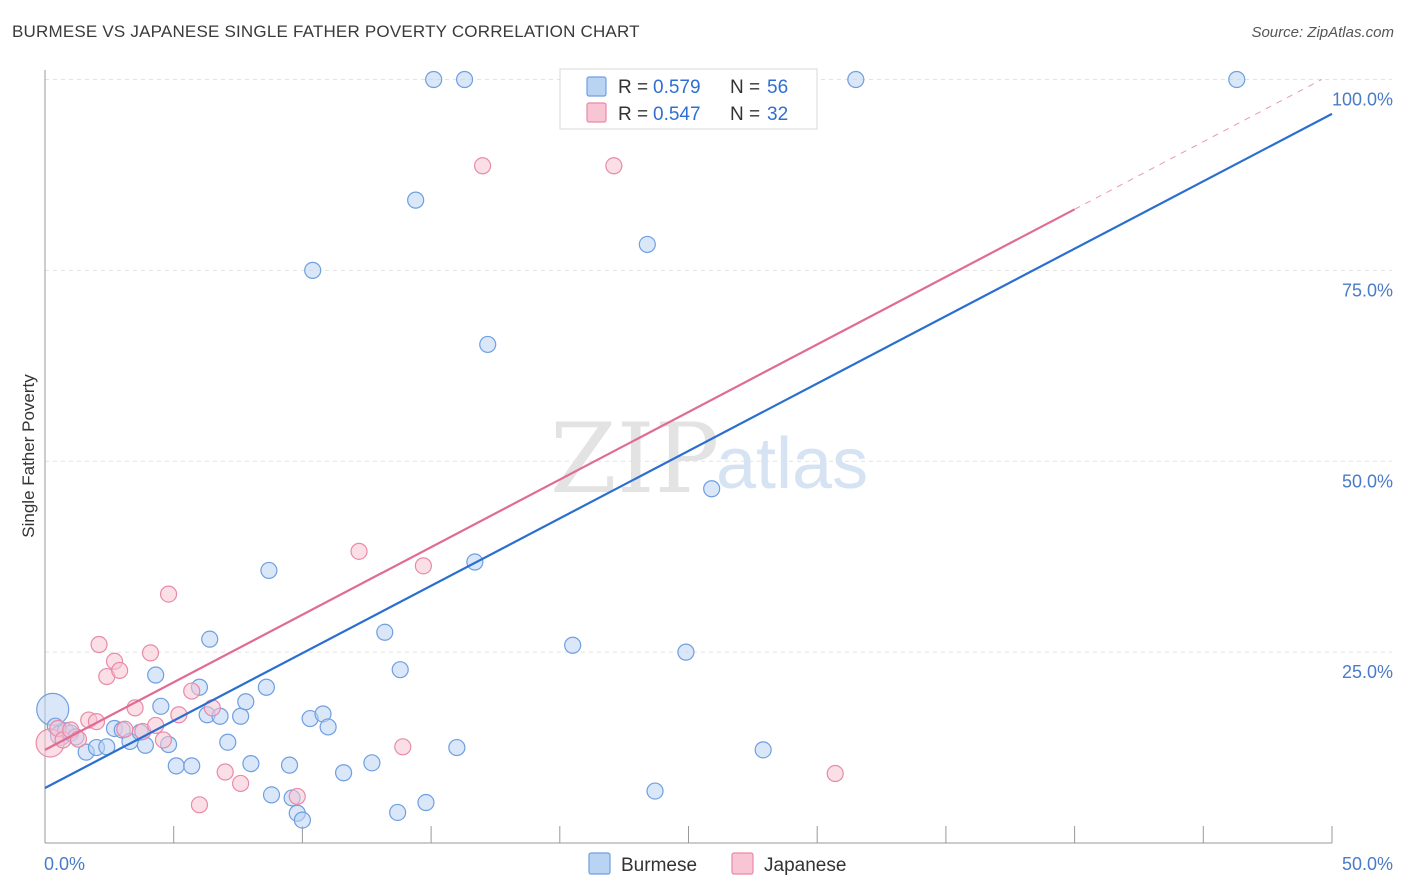 The image size is (1406, 892). I want to click on y-tick-label-25: 25.0%, so click(1367, 672).